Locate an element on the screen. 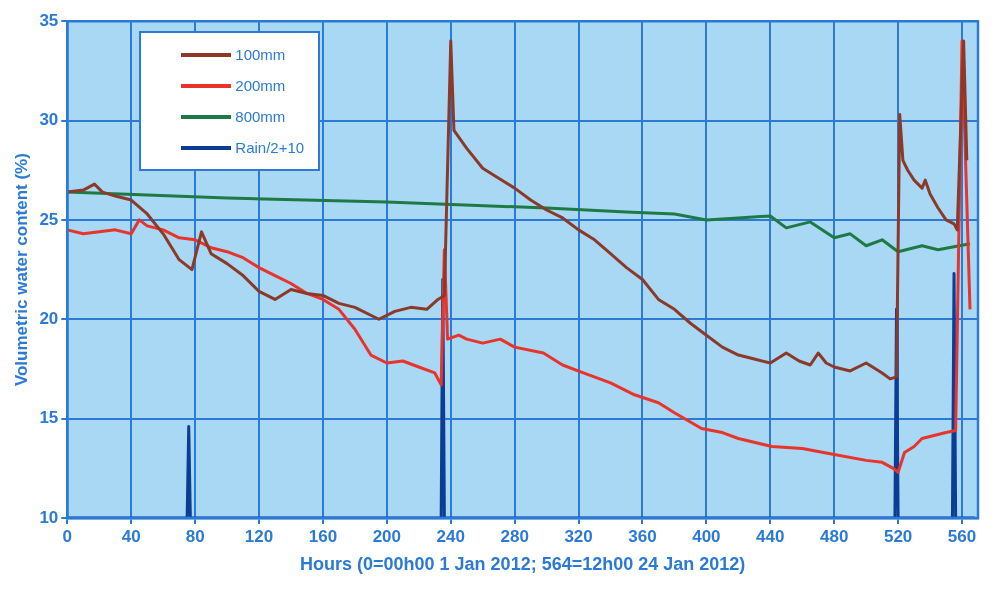 Image resolution: width=1003 pixels, height=590 pixels. x-tick-label: 40 is located at coordinates (131, 536).